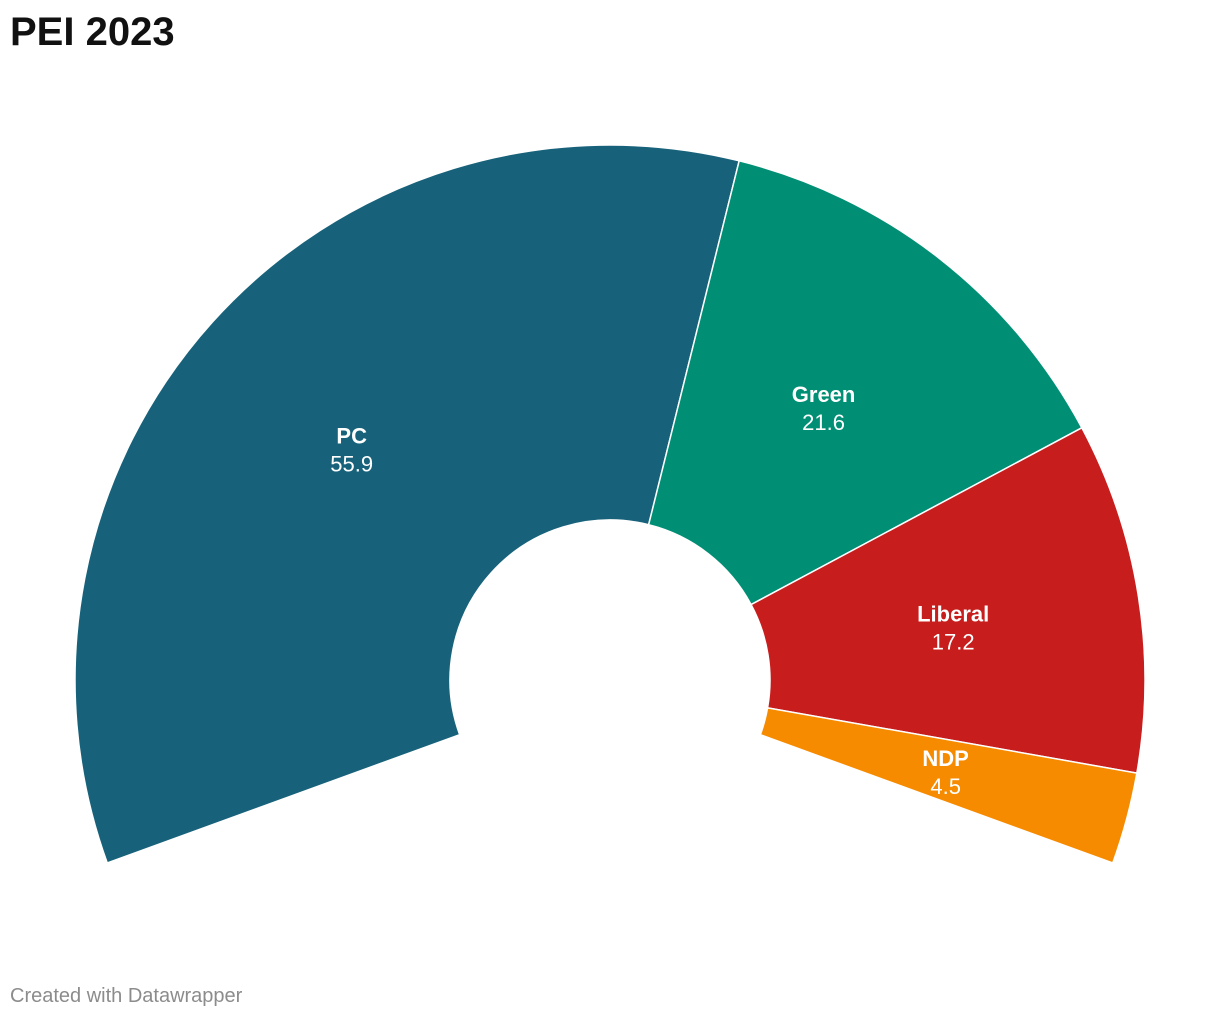  I want to click on slice-name-label: NDP, so click(945, 758).